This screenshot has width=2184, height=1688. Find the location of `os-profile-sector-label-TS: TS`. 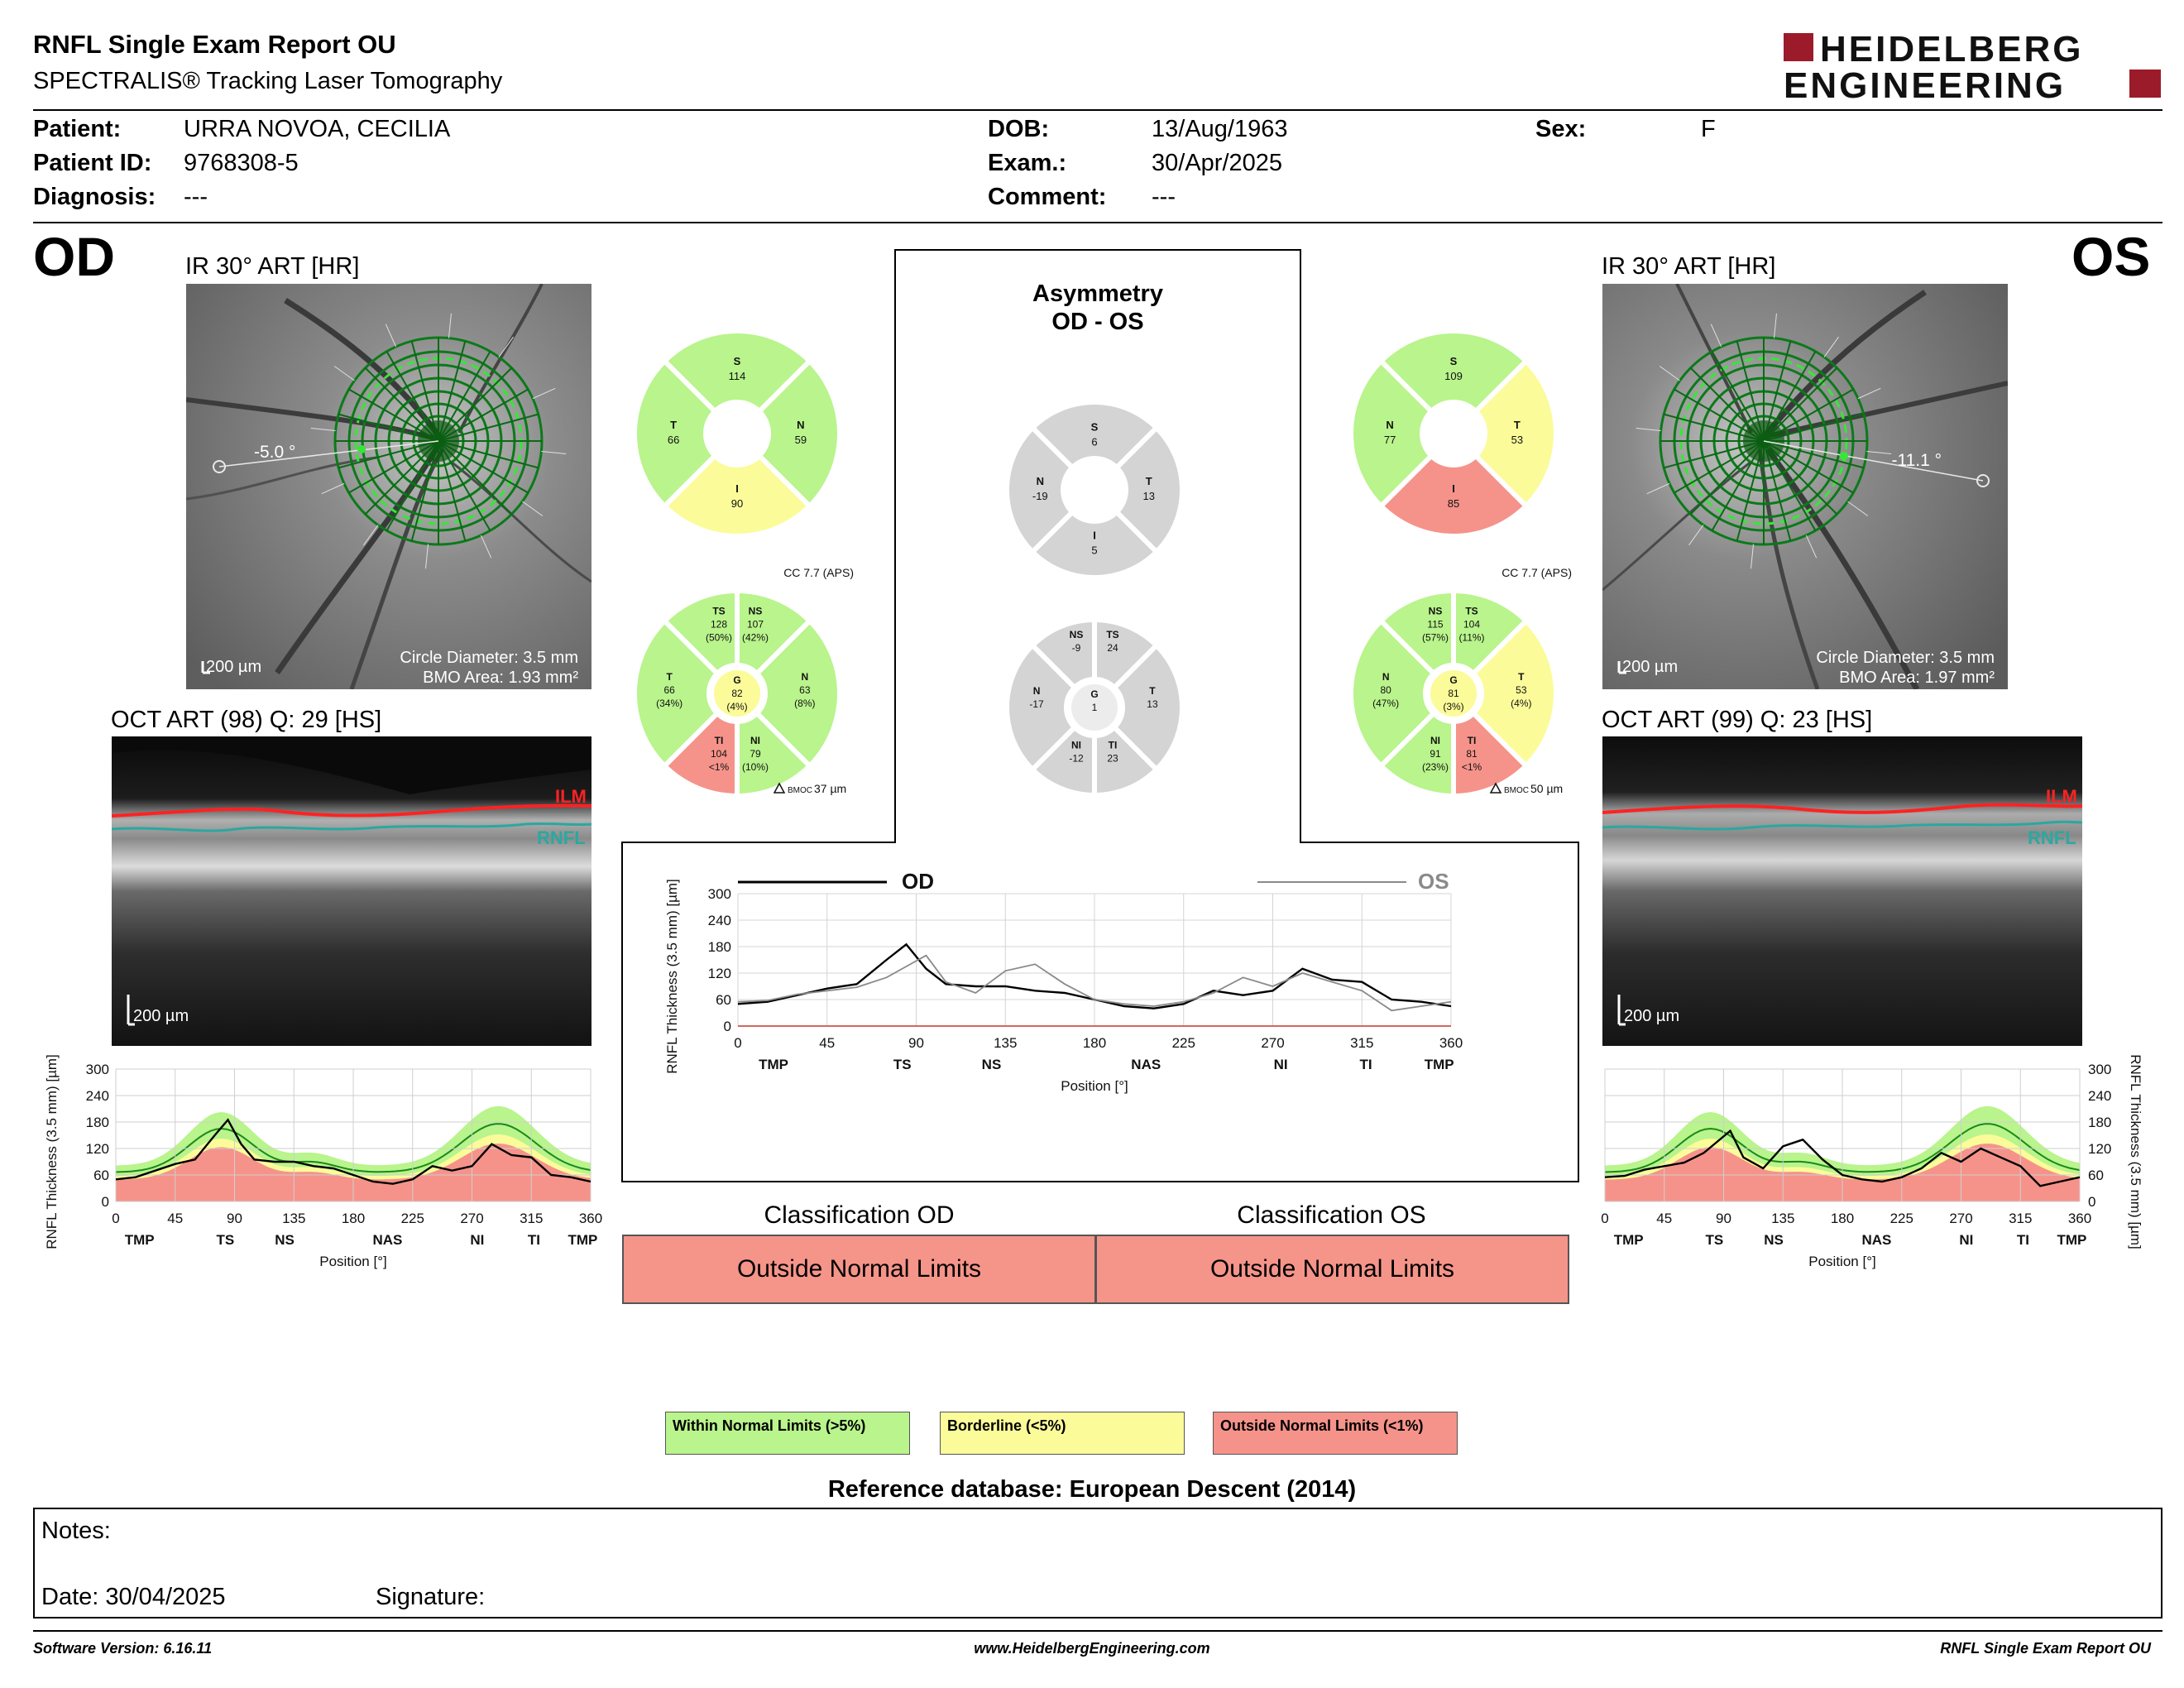

os-profile-sector-label-TS: TS is located at coordinates (1714, 1240).